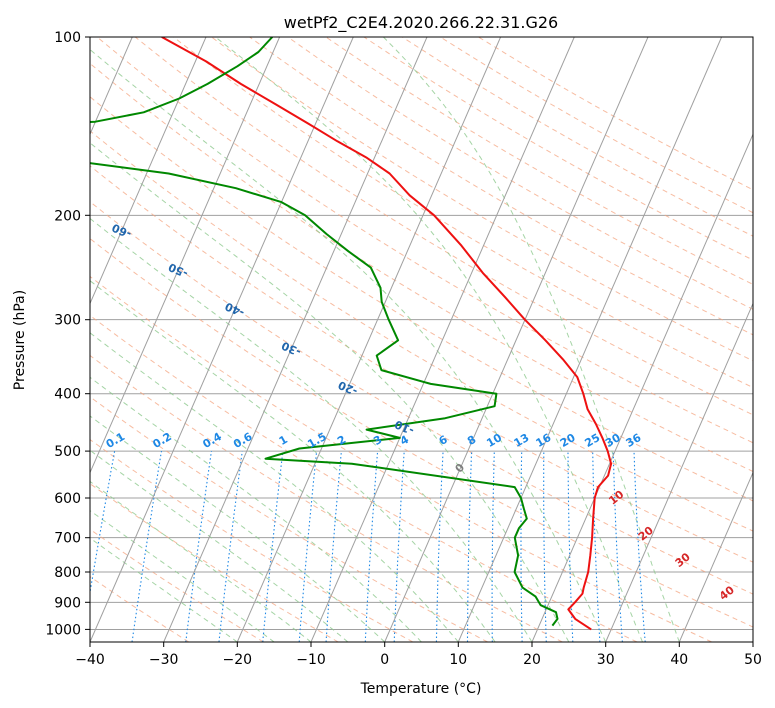 The width and height of the screenshot is (775, 708). Describe the element at coordinates (606, 660) in the screenshot. I see `x-tick-label: 30` at that location.